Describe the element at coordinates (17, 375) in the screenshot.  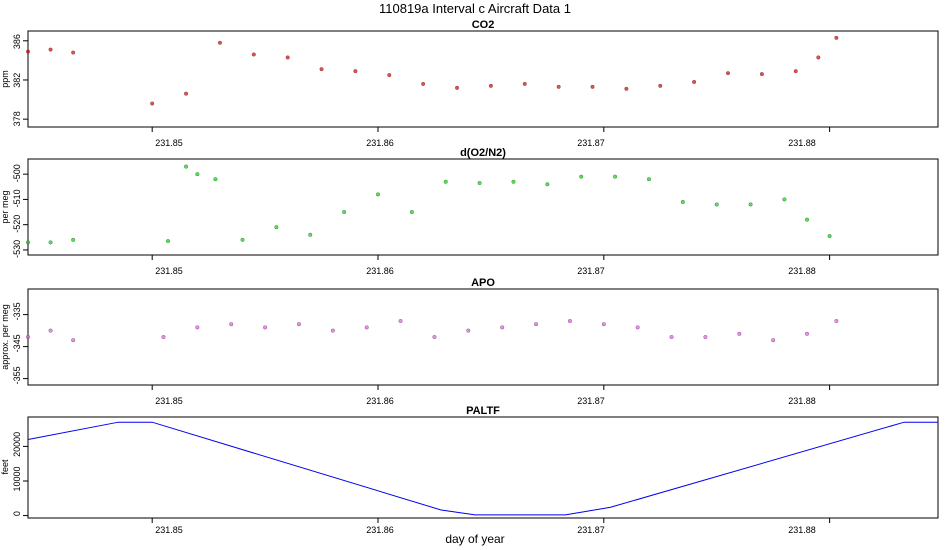
I see `y-tick-label: -355` at that location.